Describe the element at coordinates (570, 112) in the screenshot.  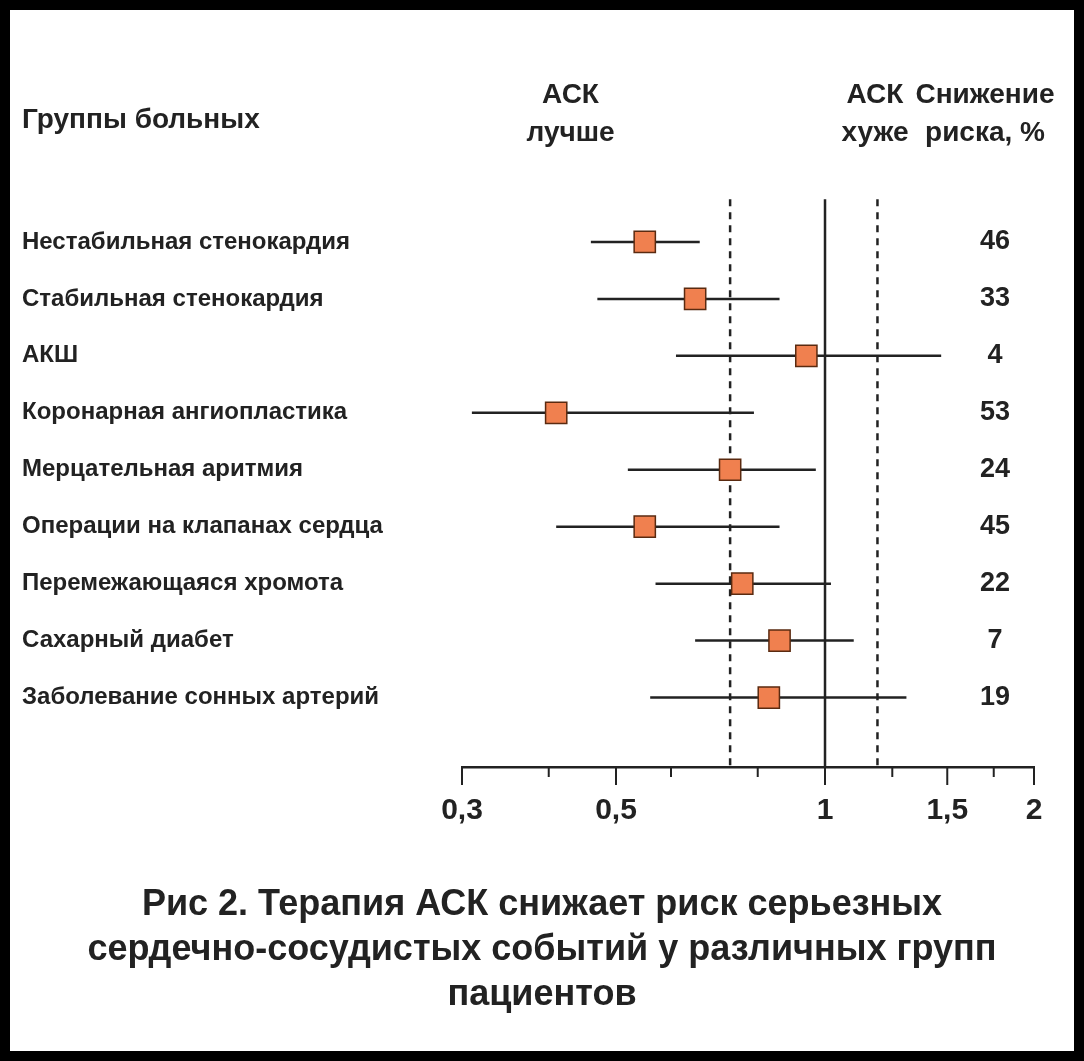
I see `text: АСК лучше` at that location.